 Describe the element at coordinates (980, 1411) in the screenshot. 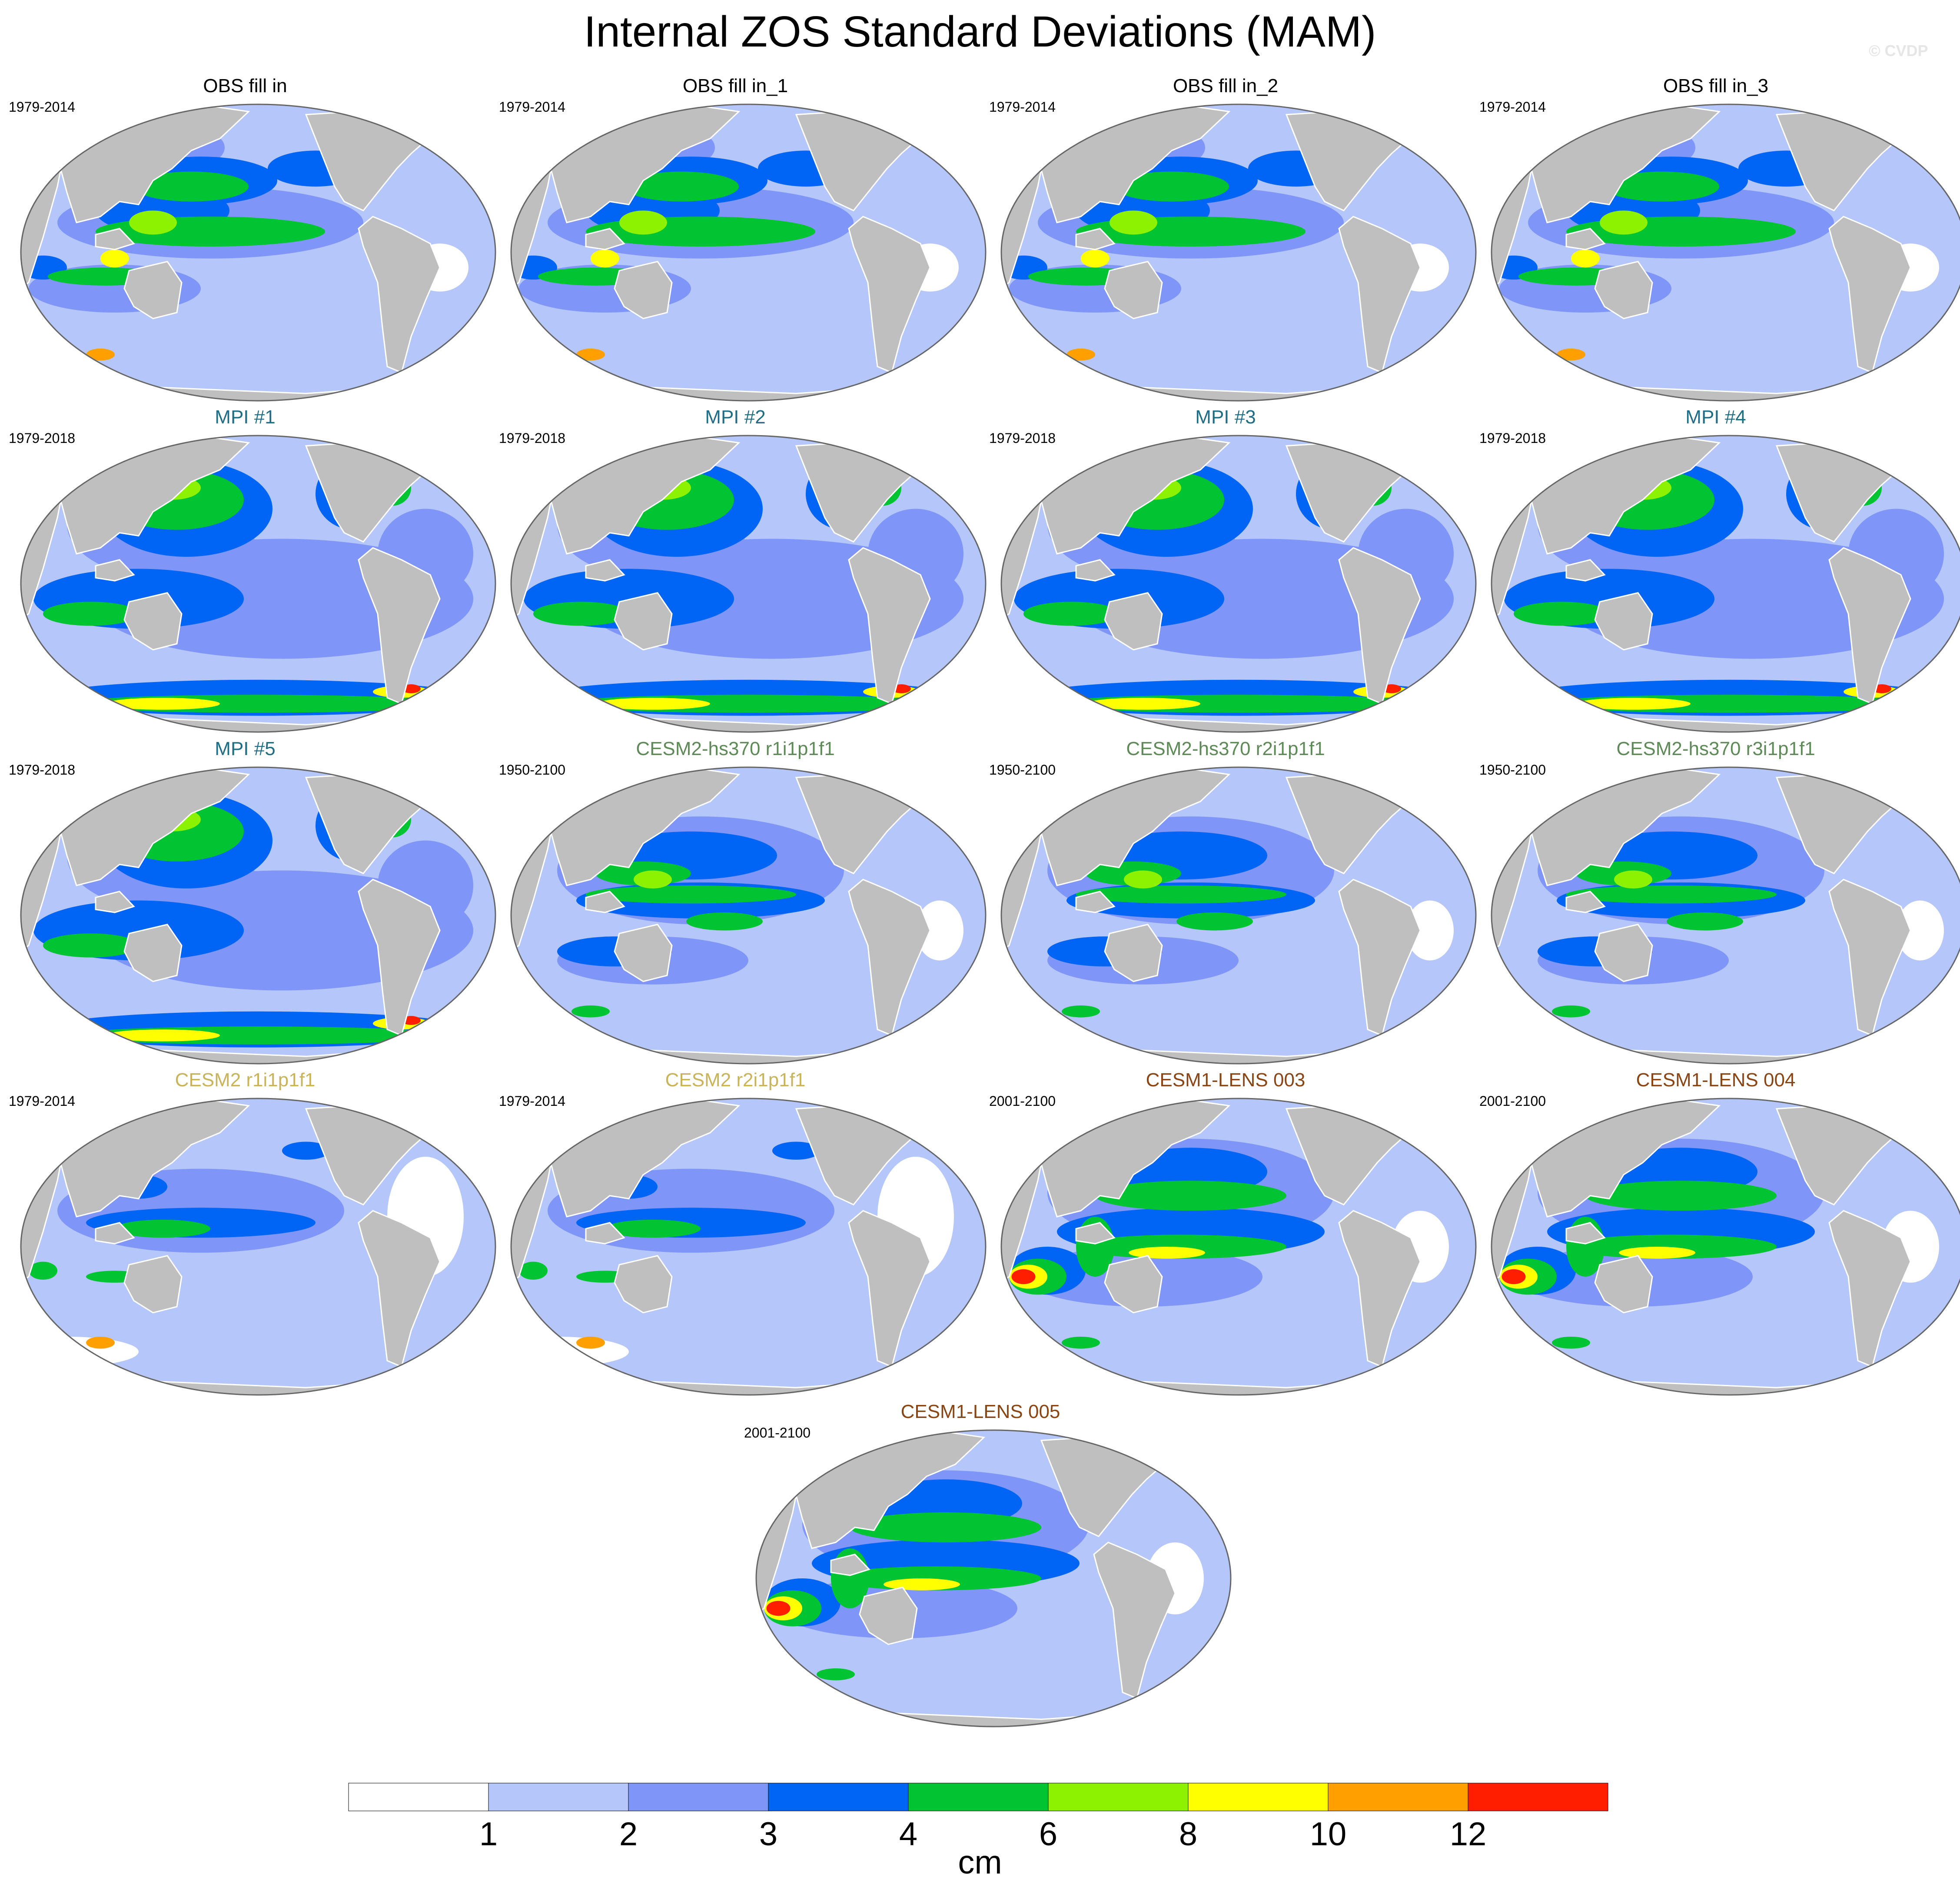

I see `panel-title: CESM1-LENS 005` at that location.